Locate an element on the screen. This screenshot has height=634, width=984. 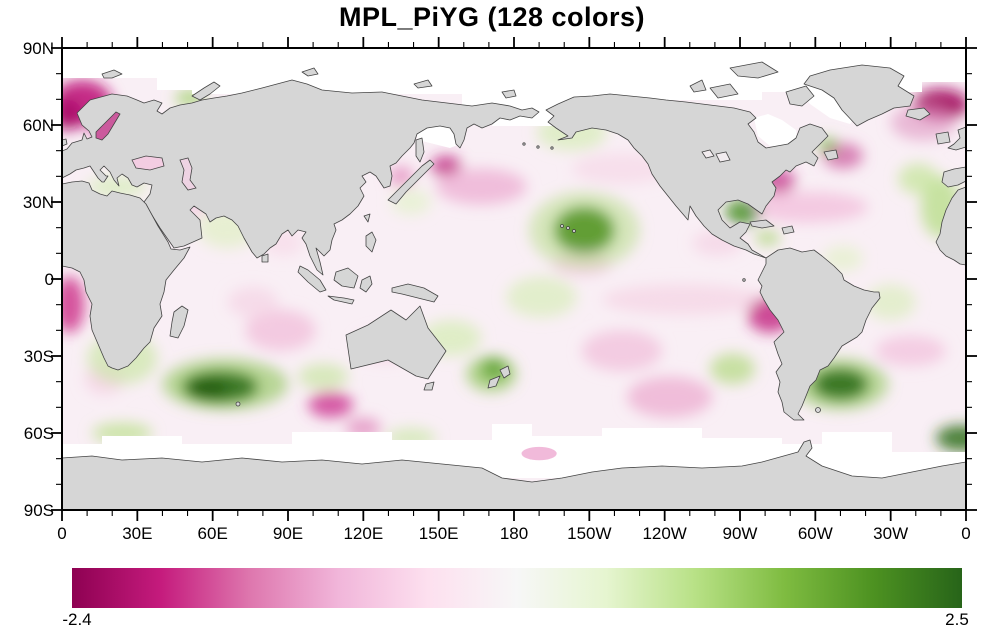
landmass-baffin is located at coordinates (800, 96).